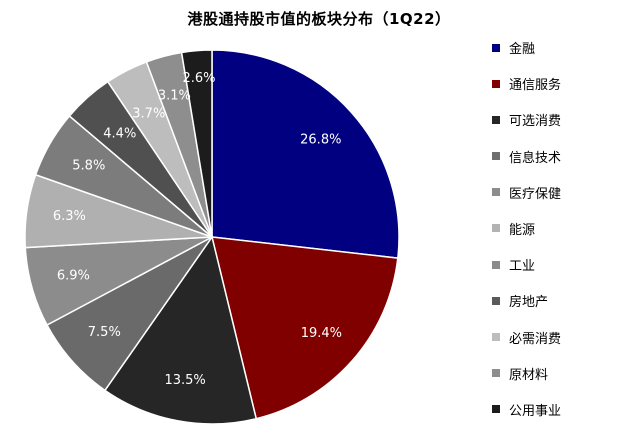 Image resolution: width=638 pixels, height=436 pixels. I want to click on legend-item-9: 必需消费, so click(562, 337).